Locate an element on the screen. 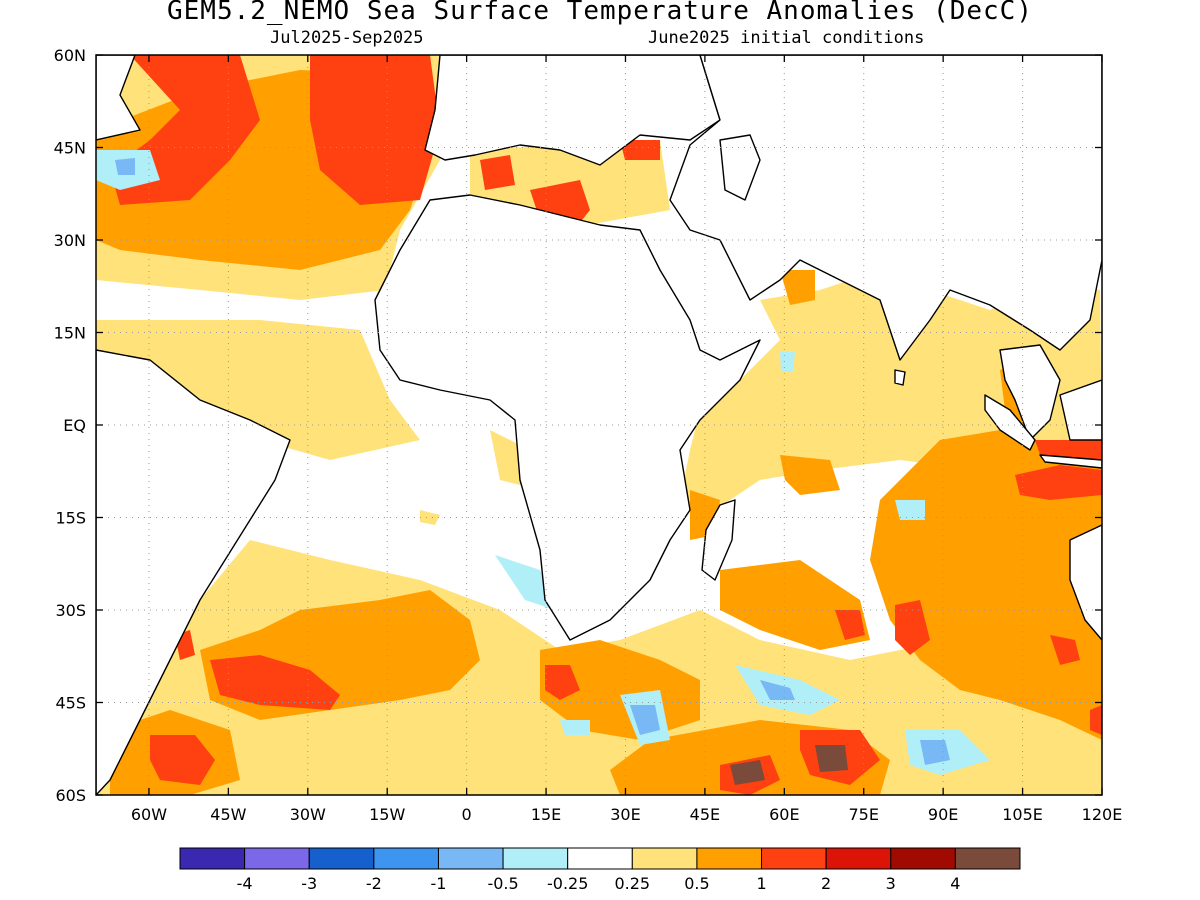 This screenshot has height=900, width=1200. colorbar-label: -3 is located at coordinates (309, 883).